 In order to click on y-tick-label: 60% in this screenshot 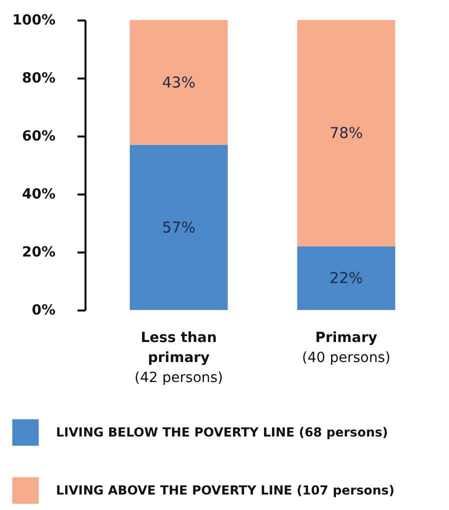, I will do `click(39, 136)`.